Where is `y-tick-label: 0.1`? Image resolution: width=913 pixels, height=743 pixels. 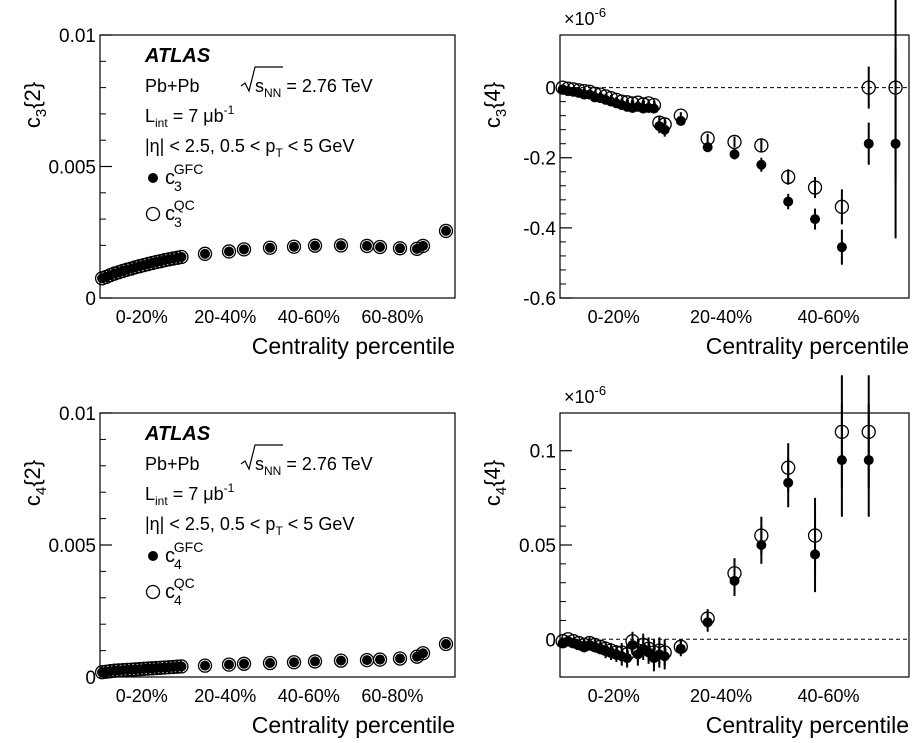
y-tick-label: 0.1 is located at coordinates (543, 452).